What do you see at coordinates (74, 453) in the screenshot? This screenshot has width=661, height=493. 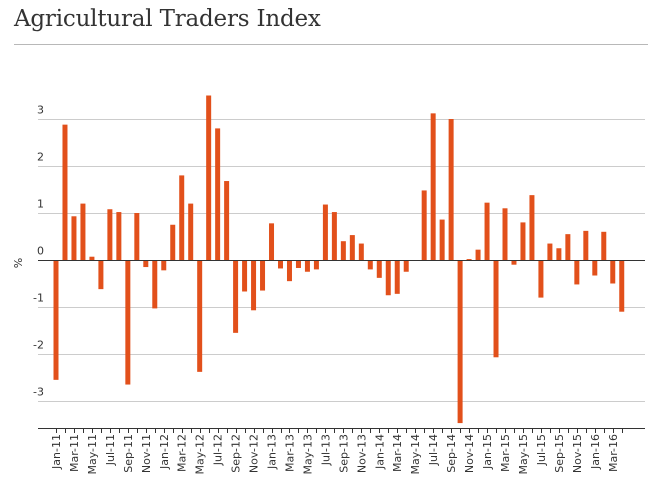 I see `x-tick-label: Mar-11` at bounding box center [74, 453].